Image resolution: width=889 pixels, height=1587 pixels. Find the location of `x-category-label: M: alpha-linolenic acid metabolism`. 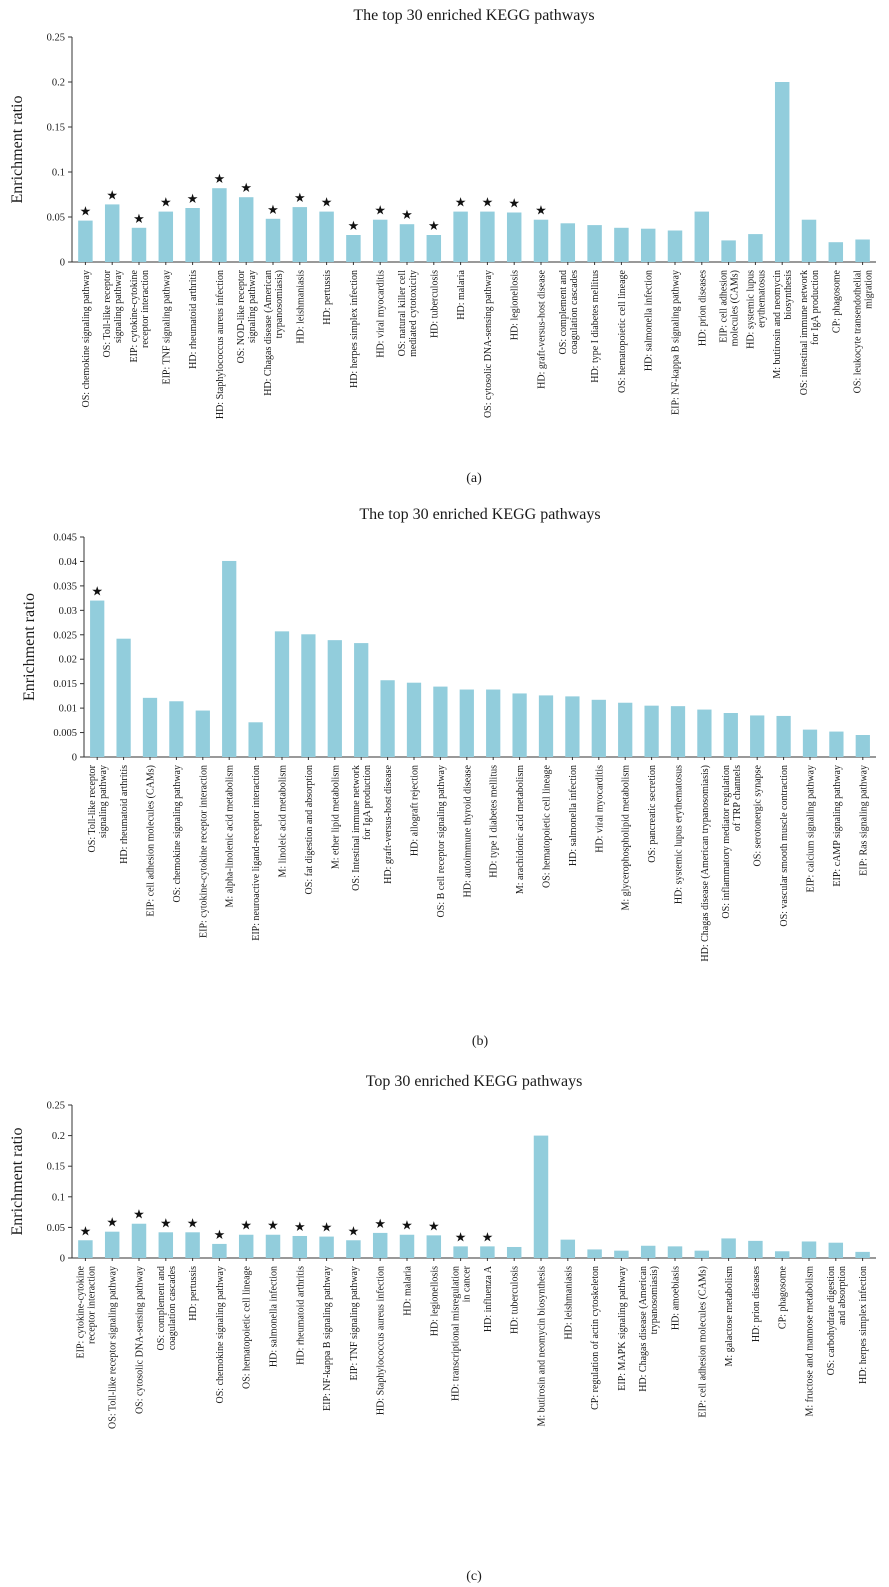

x-category-label: M: alpha-linolenic acid metabolism is located at coordinates (230, 836).